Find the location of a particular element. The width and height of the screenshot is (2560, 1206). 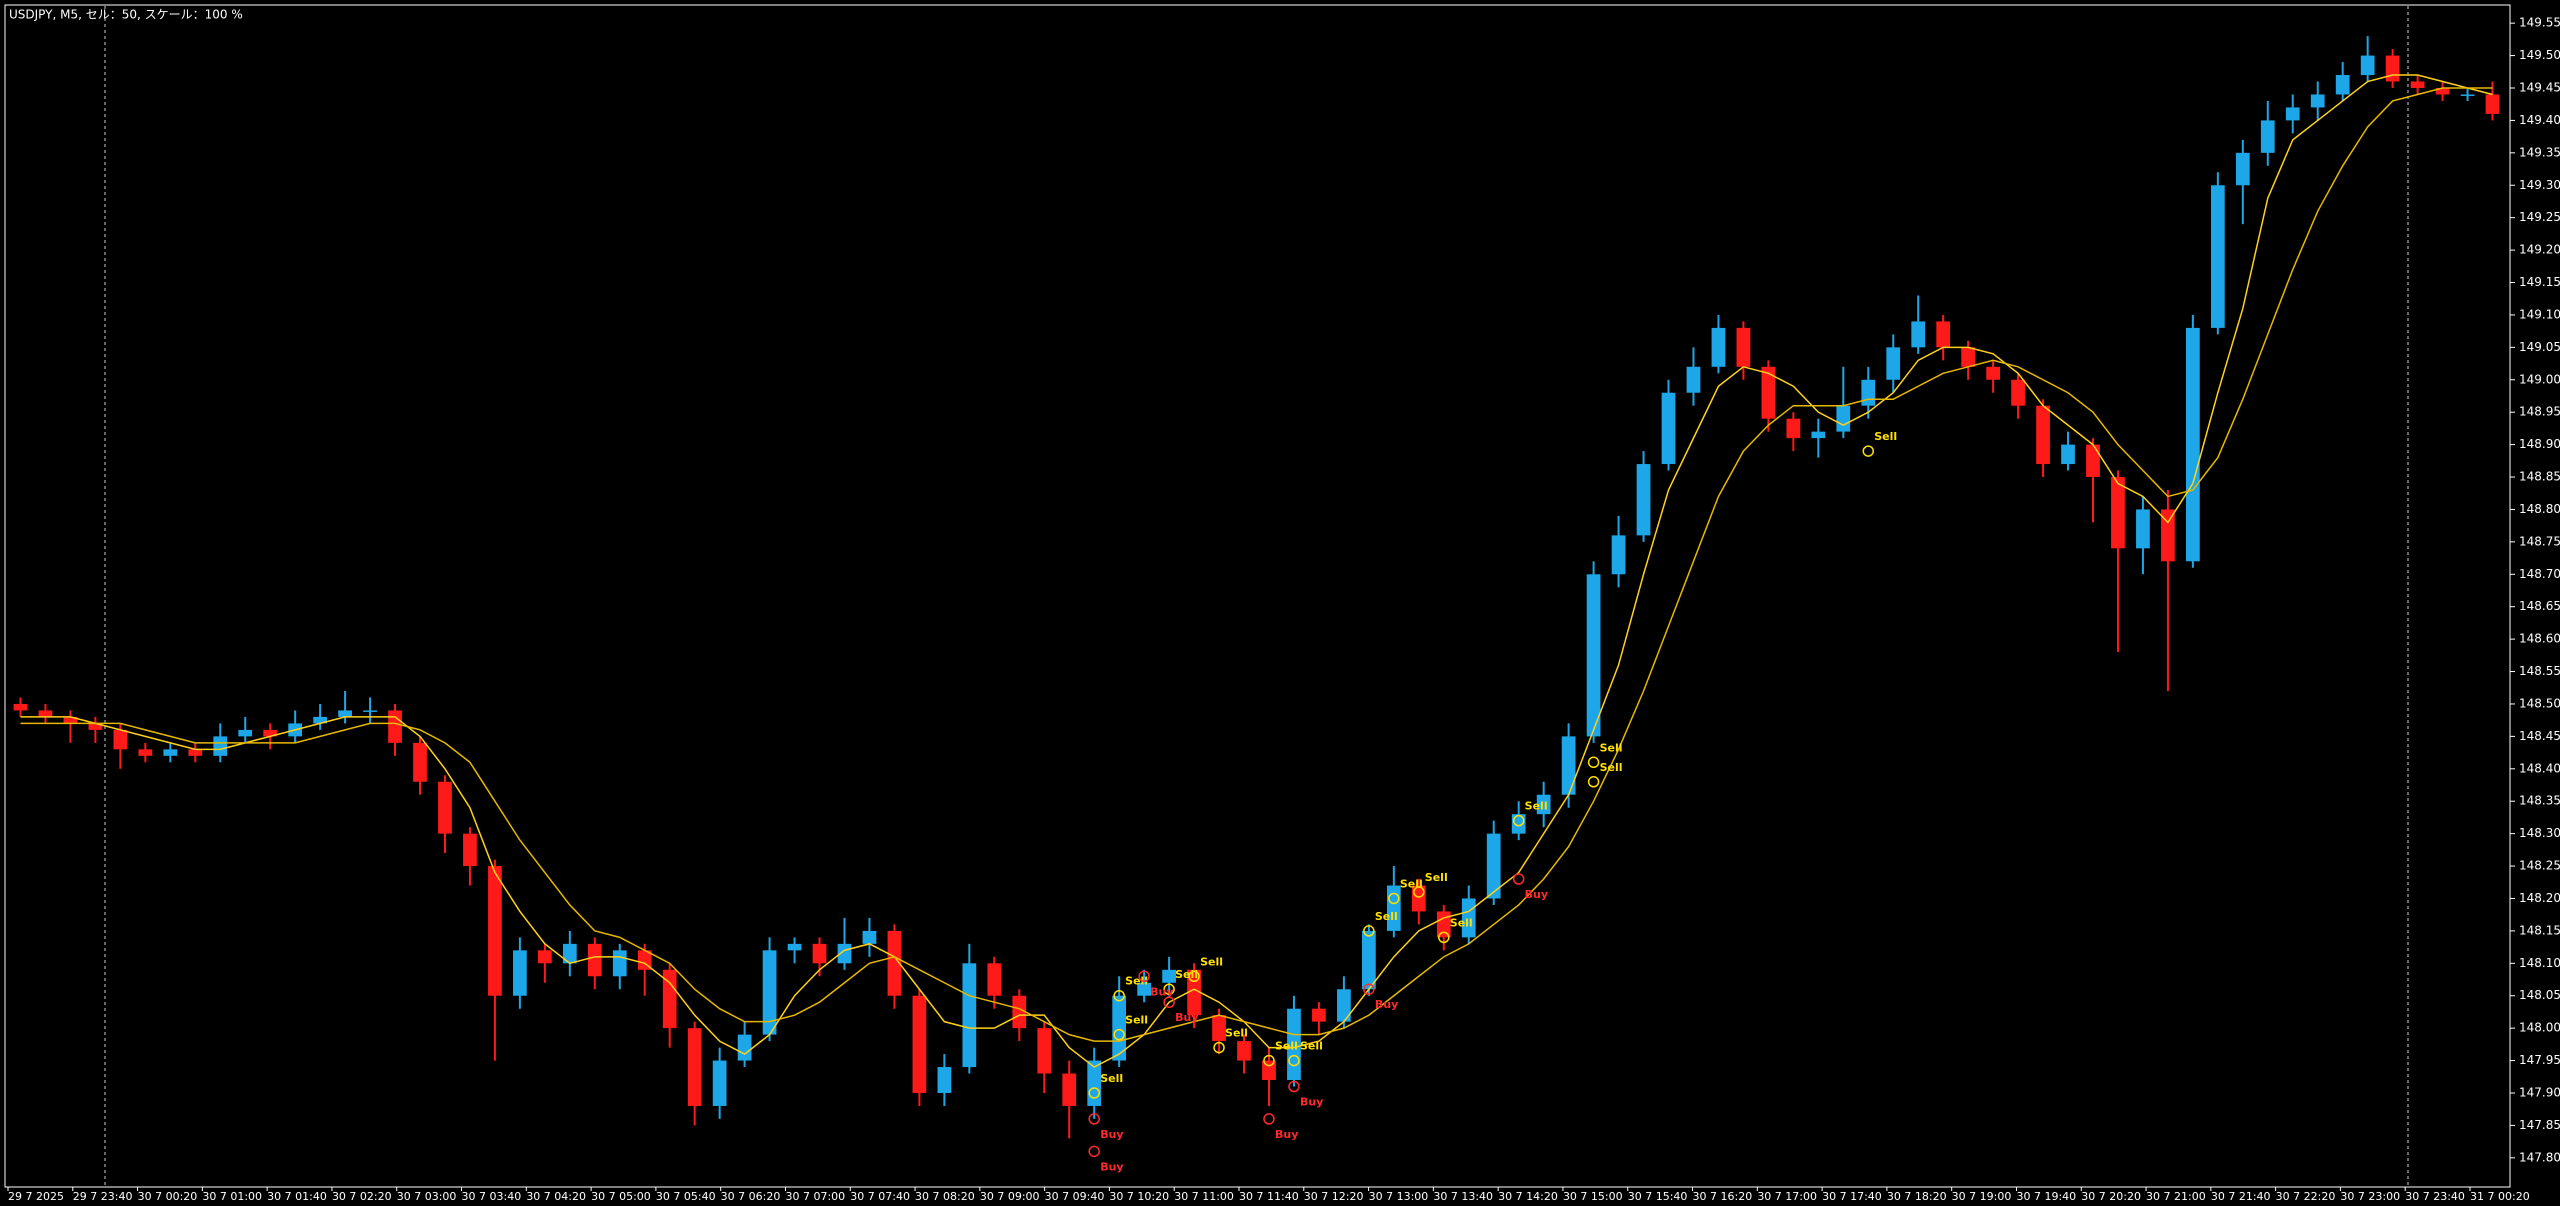

y-tick-label: 148.600 is located at coordinates (2539, 639).